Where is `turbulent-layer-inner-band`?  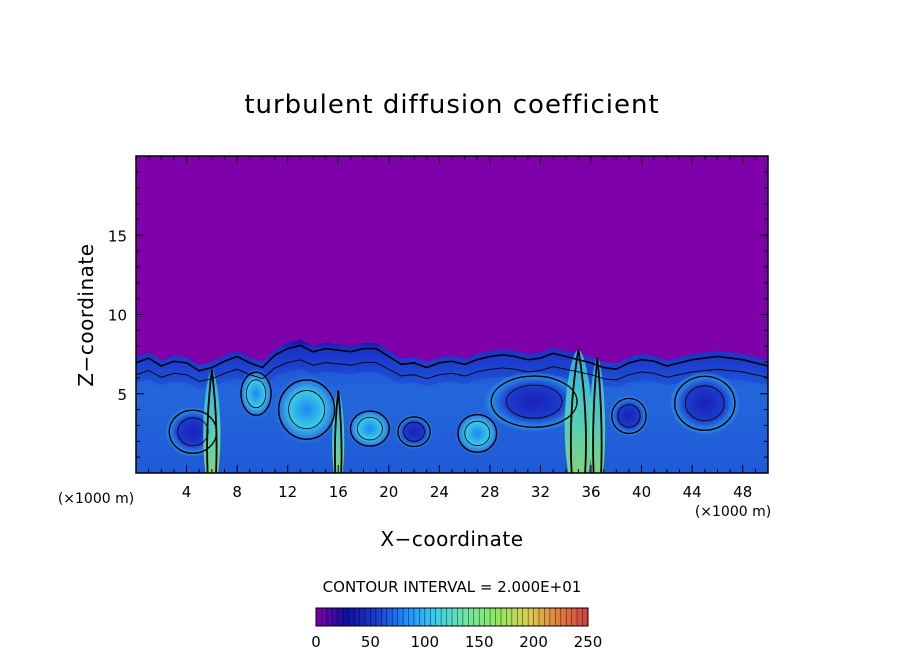
turbulent-layer-inner-band is located at coordinates (452, 421).